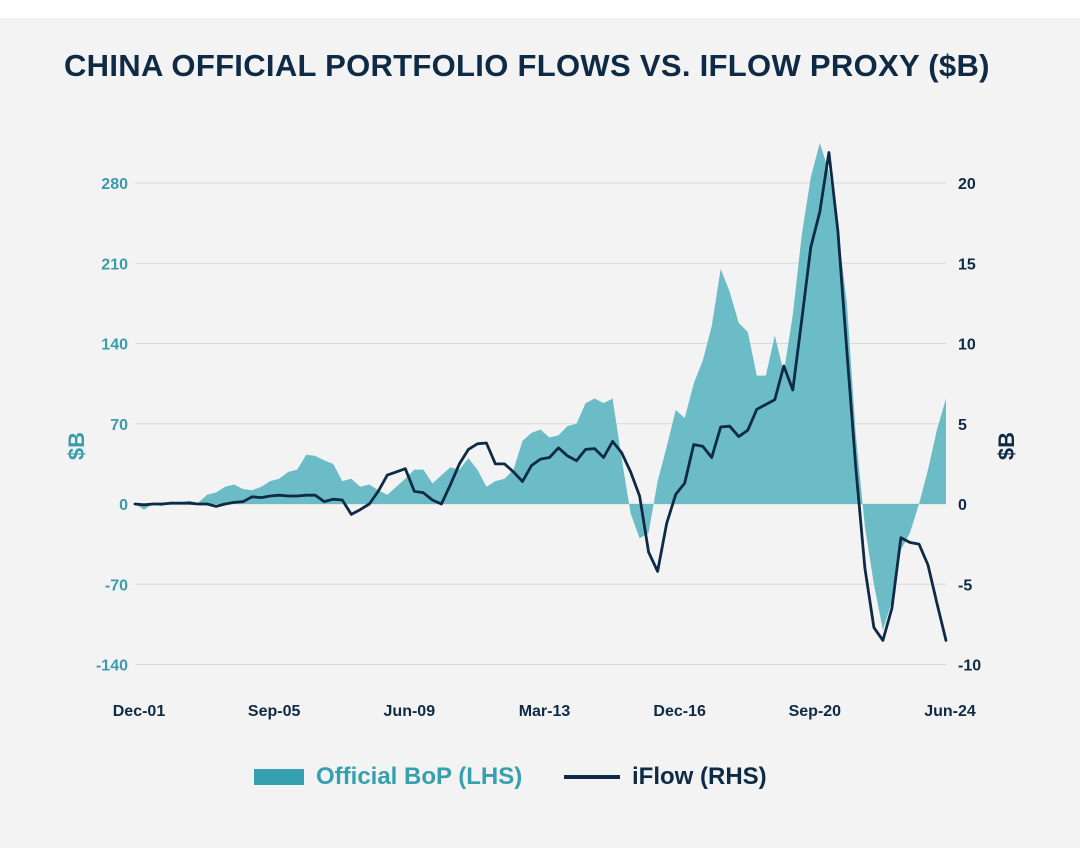  What do you see at coordinates (962, 425) in the screenshot?
I see `y-right-tick-label: 5` at bounding box center [962, 425].